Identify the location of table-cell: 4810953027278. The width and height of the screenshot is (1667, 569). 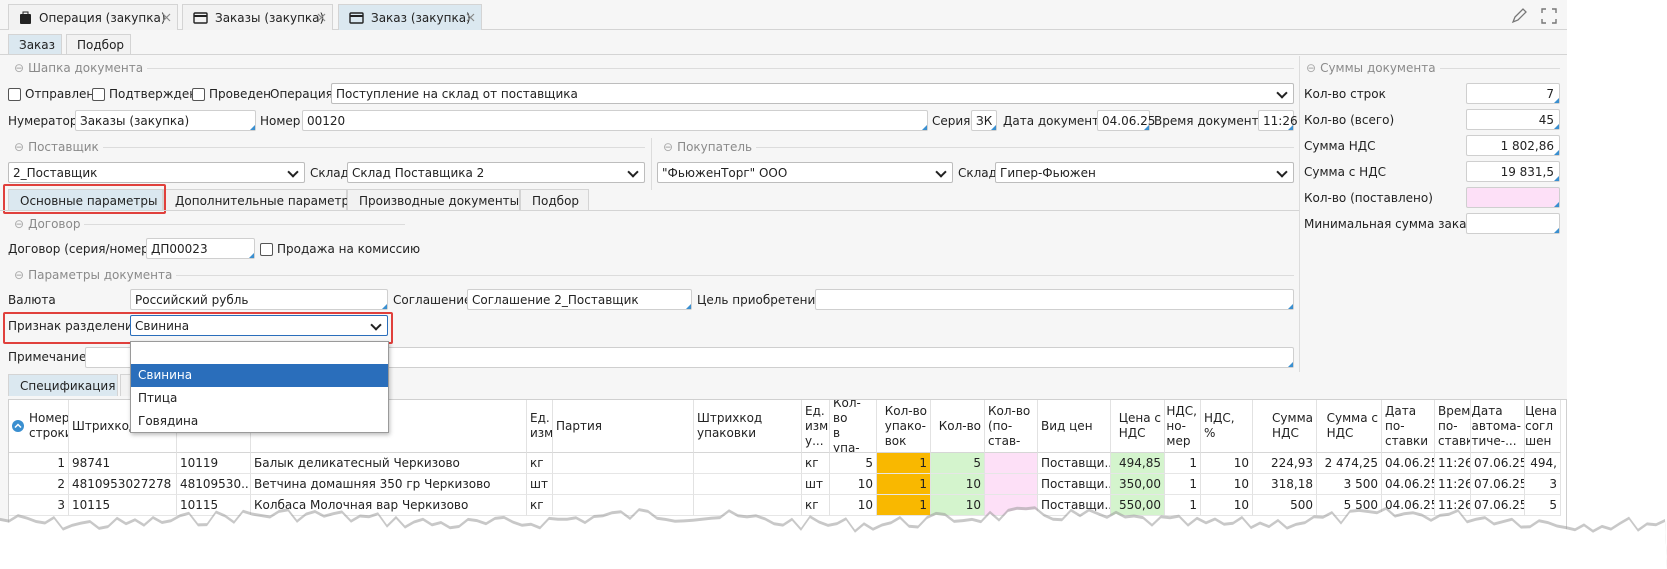
(123, 484).